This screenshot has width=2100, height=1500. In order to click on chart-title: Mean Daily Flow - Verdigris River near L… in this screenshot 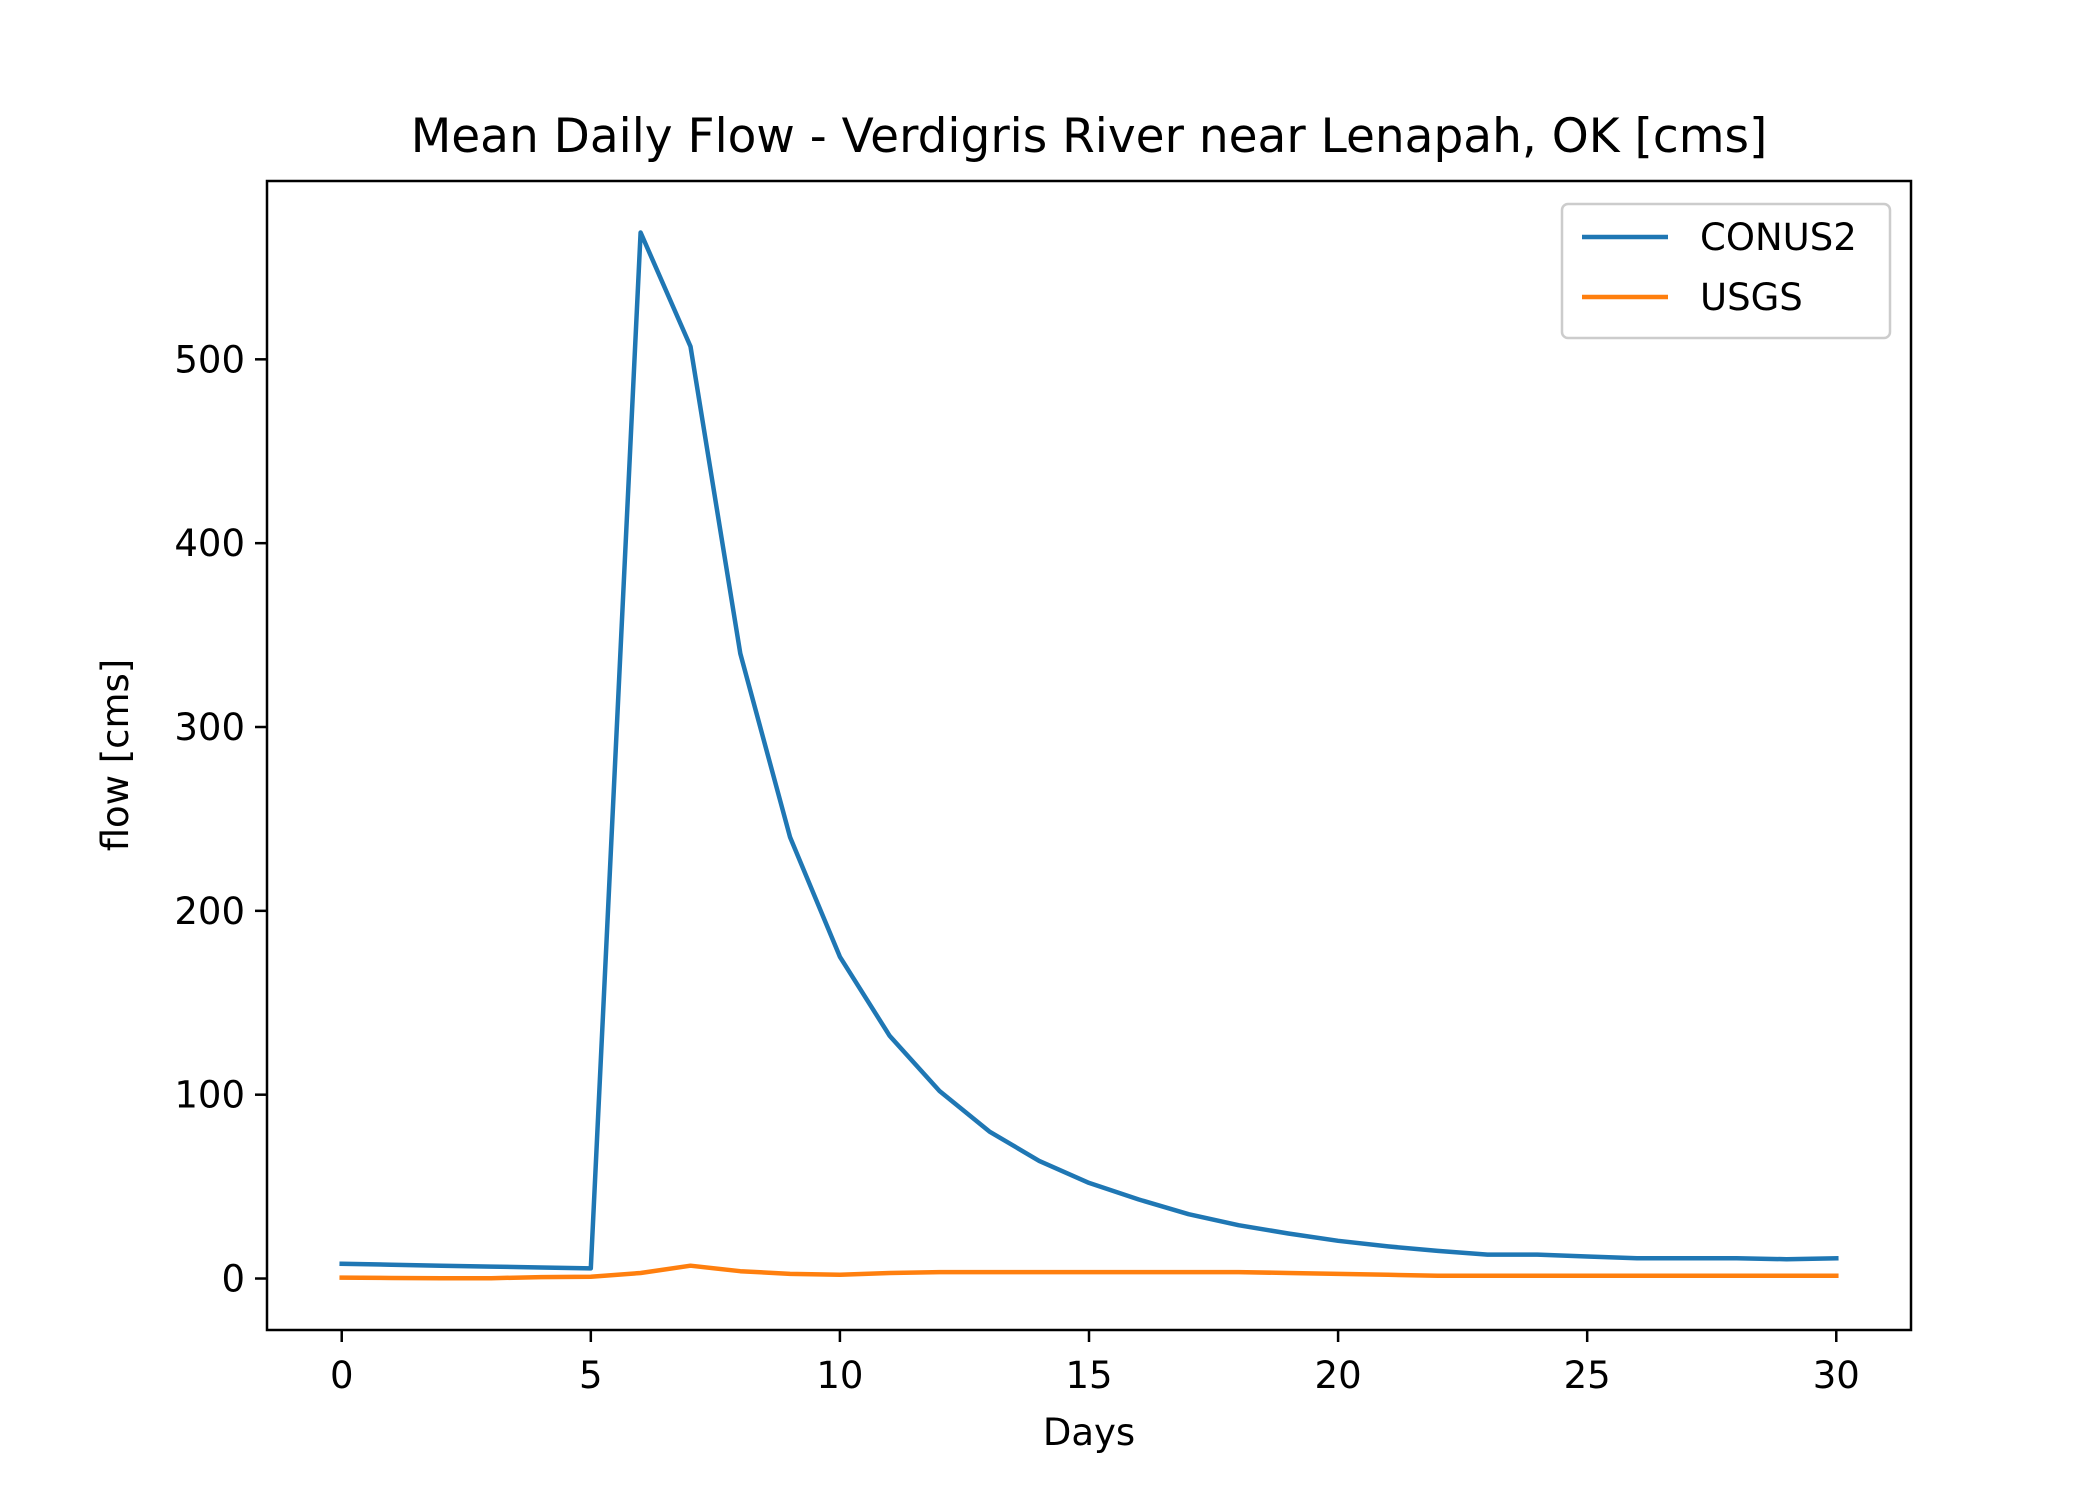, I will do `click(1089, 136)`.